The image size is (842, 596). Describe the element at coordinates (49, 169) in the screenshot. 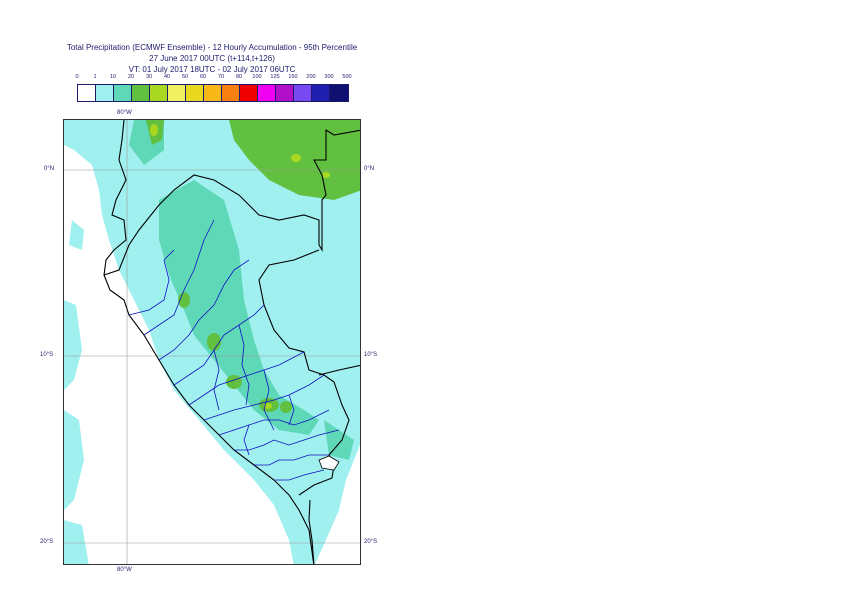

I see `lat-label-left-0: 0°N` at that location.